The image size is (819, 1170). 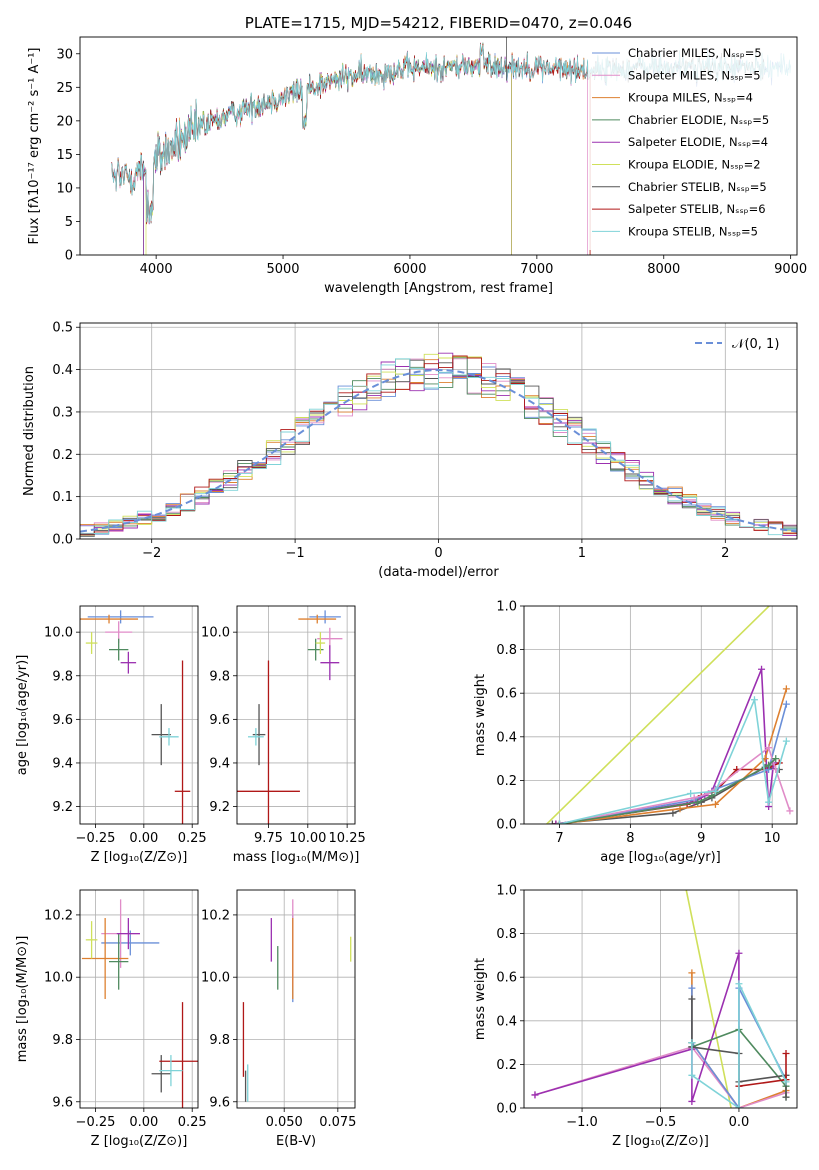 I want to click on x-tick-label: 9.75, so click(x=268, y=838).